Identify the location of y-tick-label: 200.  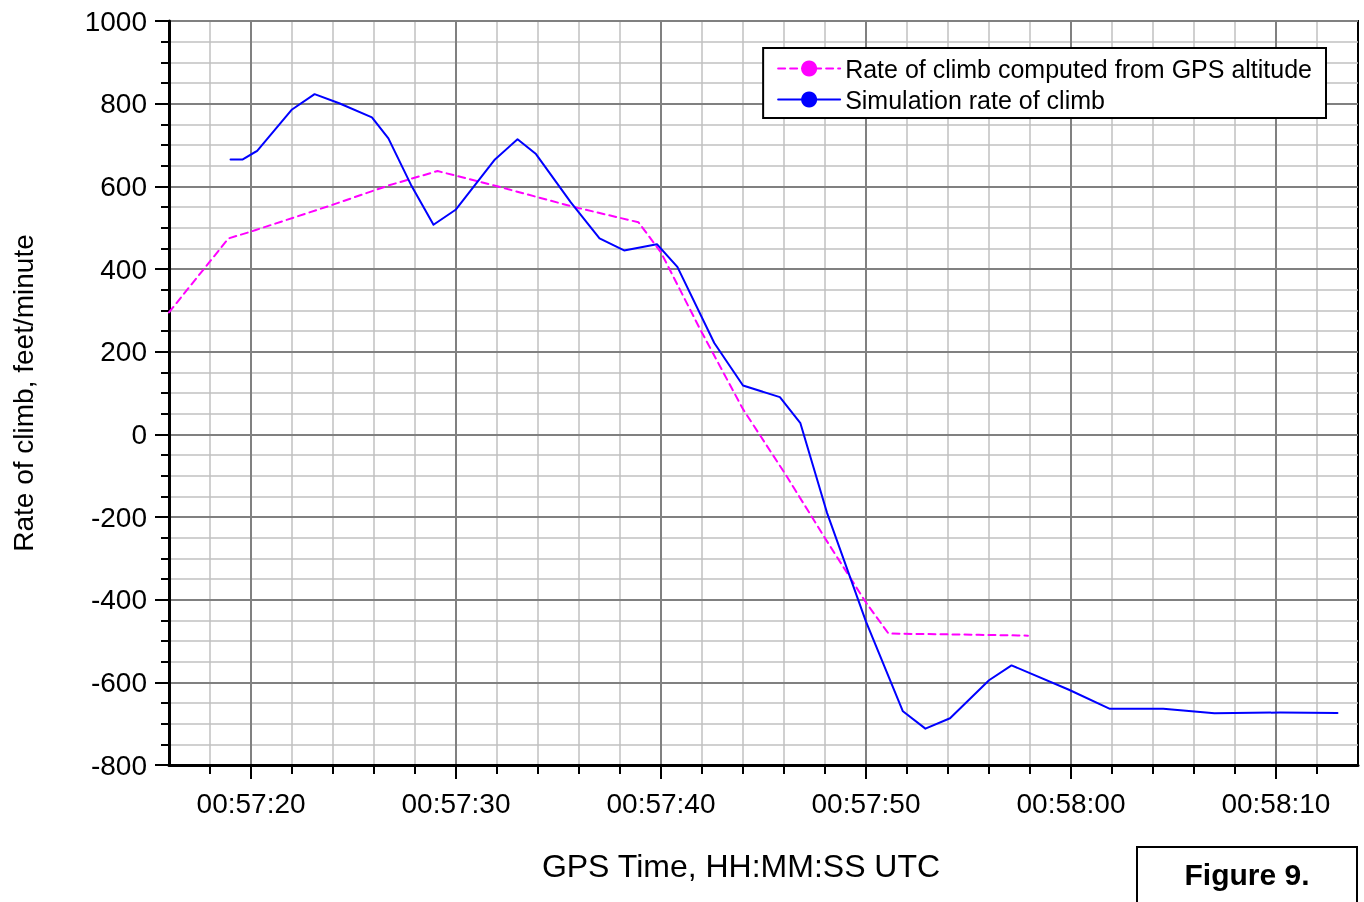
(123, 352).